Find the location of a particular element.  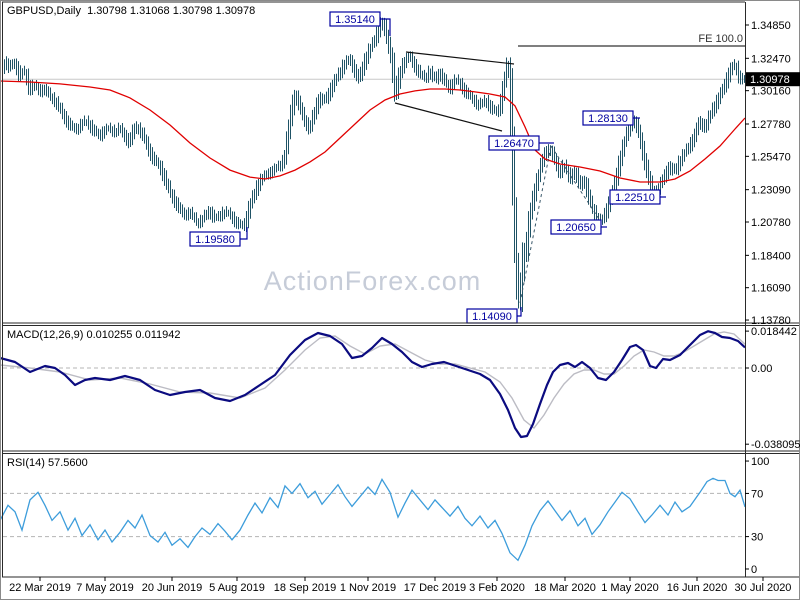

axis-tick-label: 1.18400 is located at coordinates (771, 256).